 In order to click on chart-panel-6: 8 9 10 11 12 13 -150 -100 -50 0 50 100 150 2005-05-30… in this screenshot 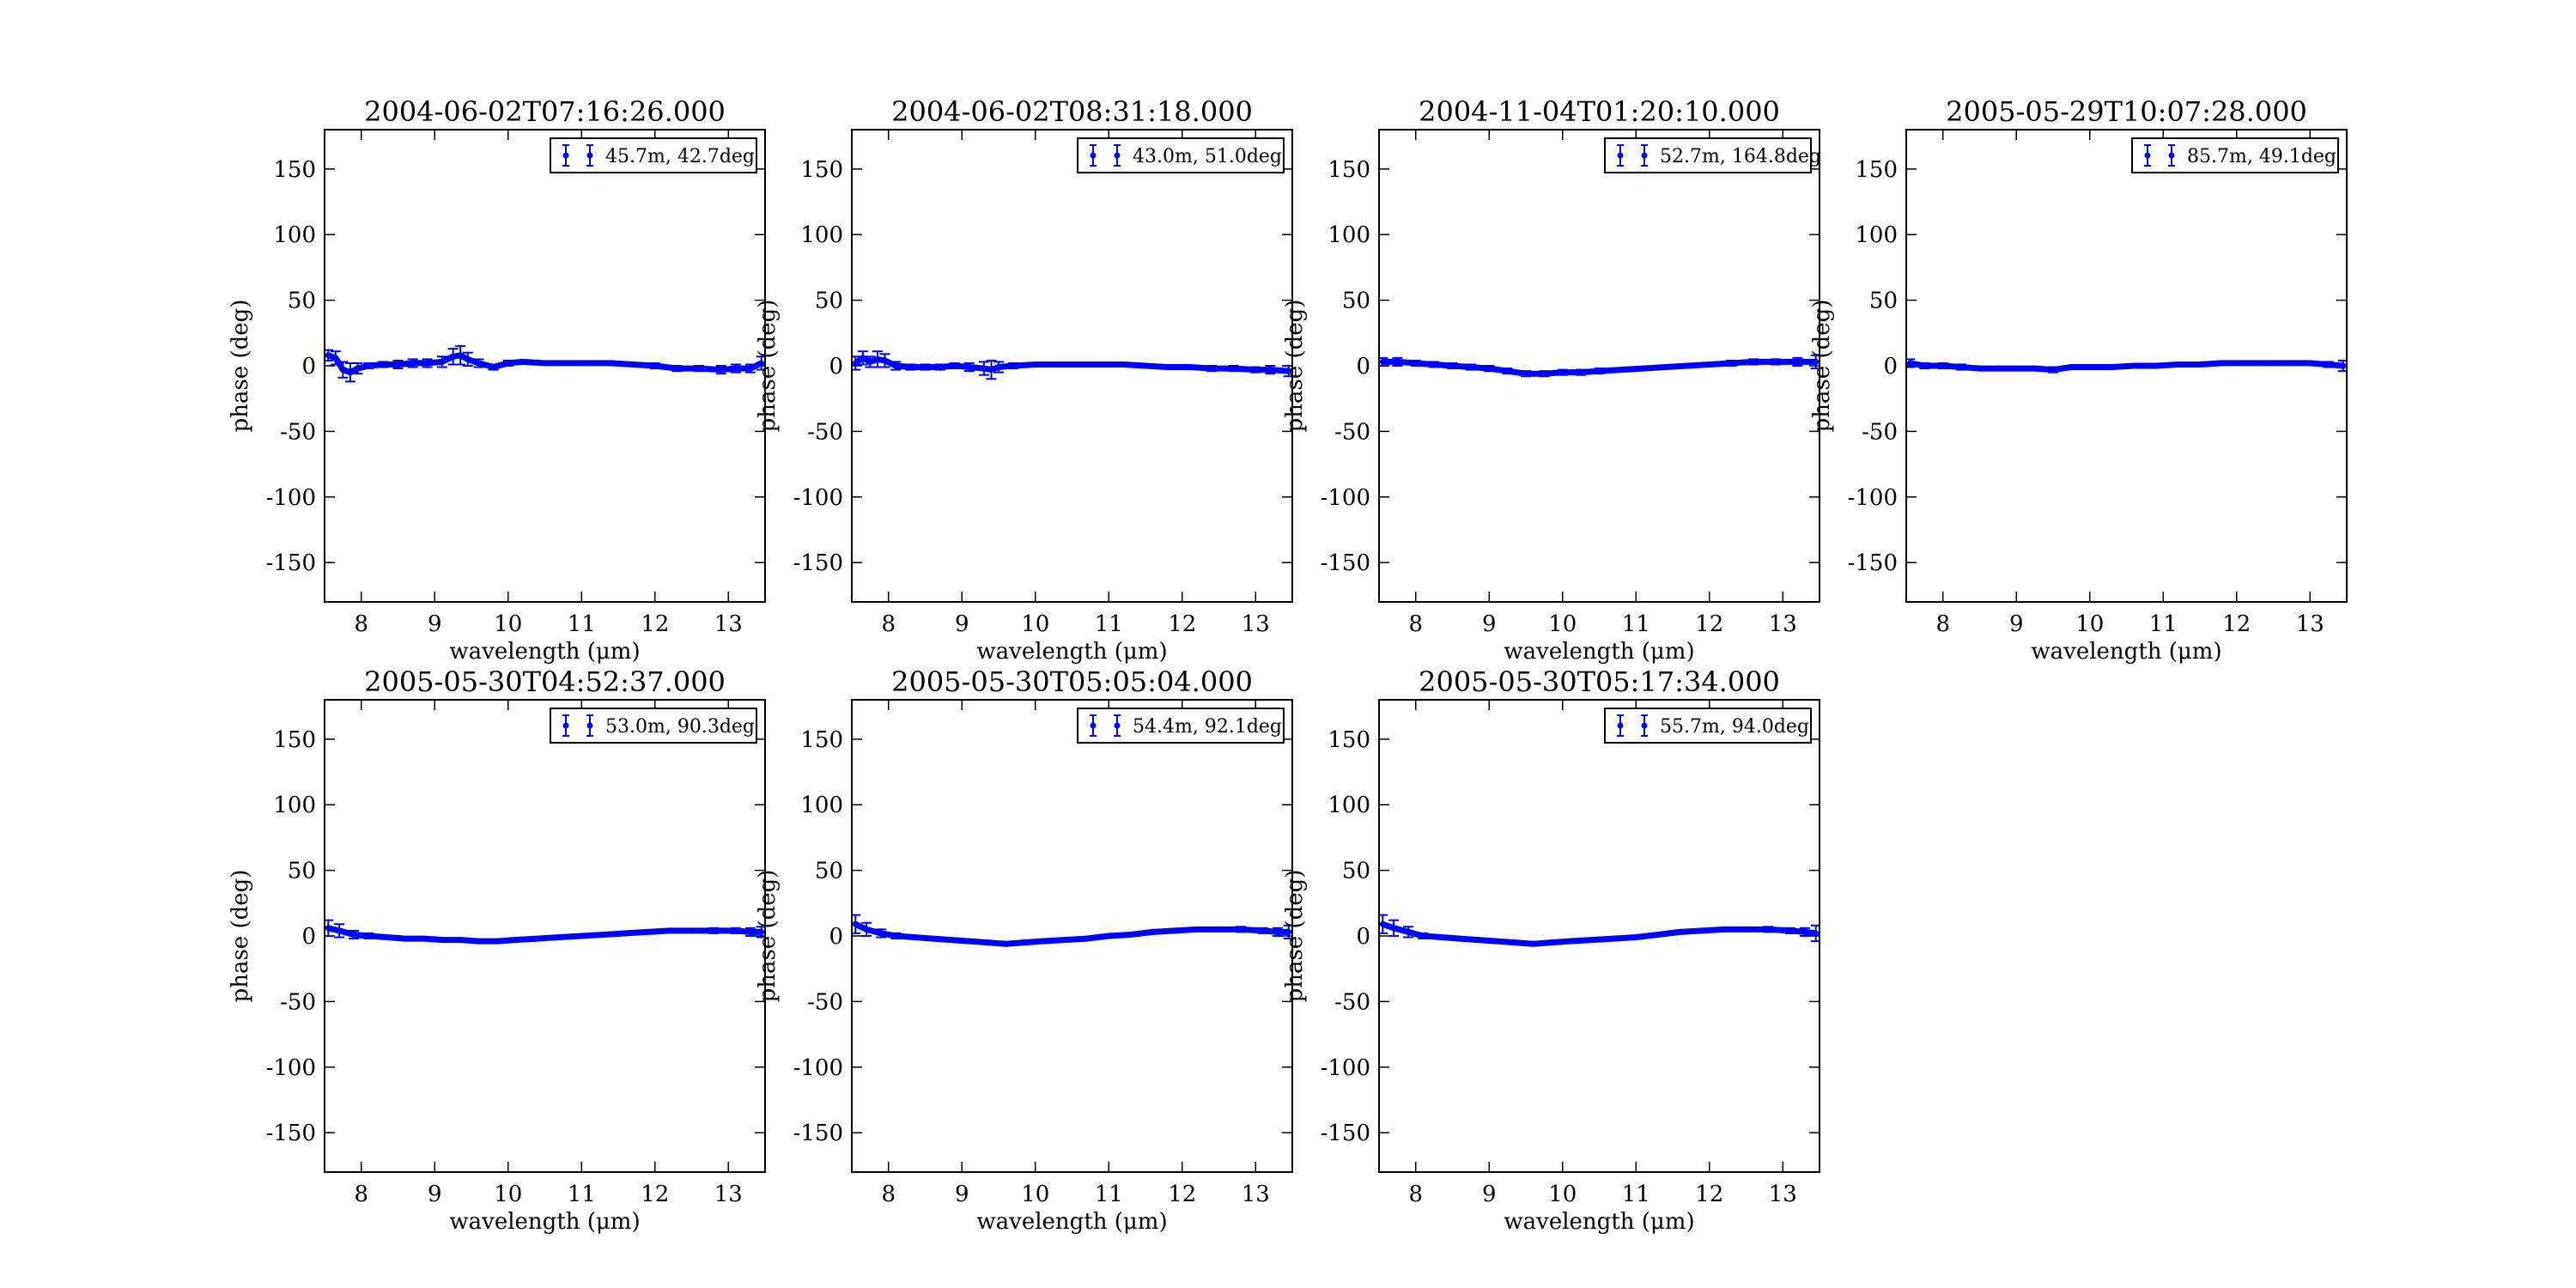, I will do `click(1024, 950)`.